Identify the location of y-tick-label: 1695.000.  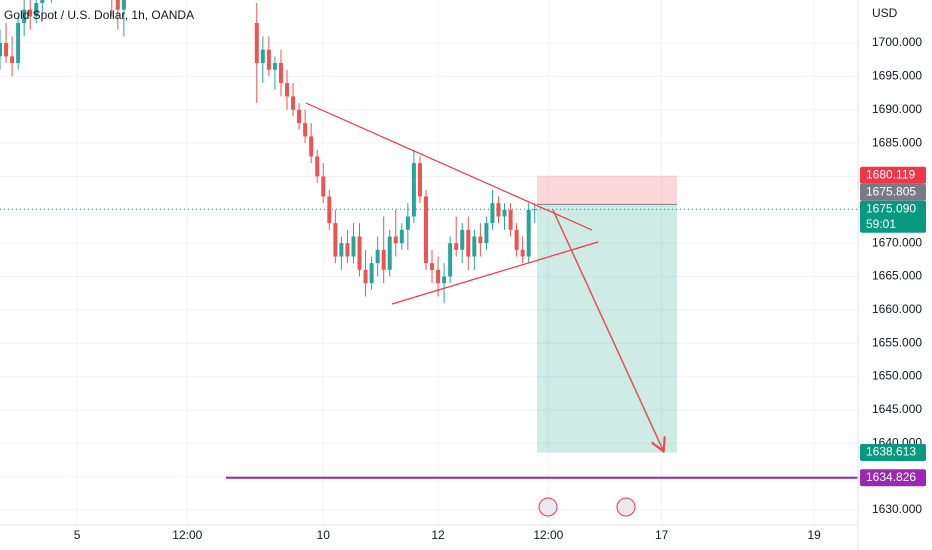
(897, 76).